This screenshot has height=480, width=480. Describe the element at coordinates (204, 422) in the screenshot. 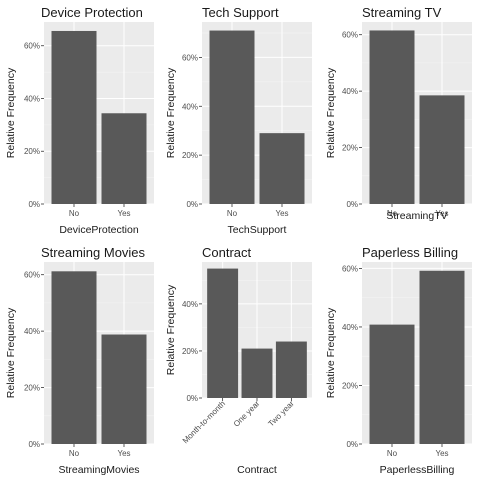

I see `x-tick-label: Month-to-month` at that location.